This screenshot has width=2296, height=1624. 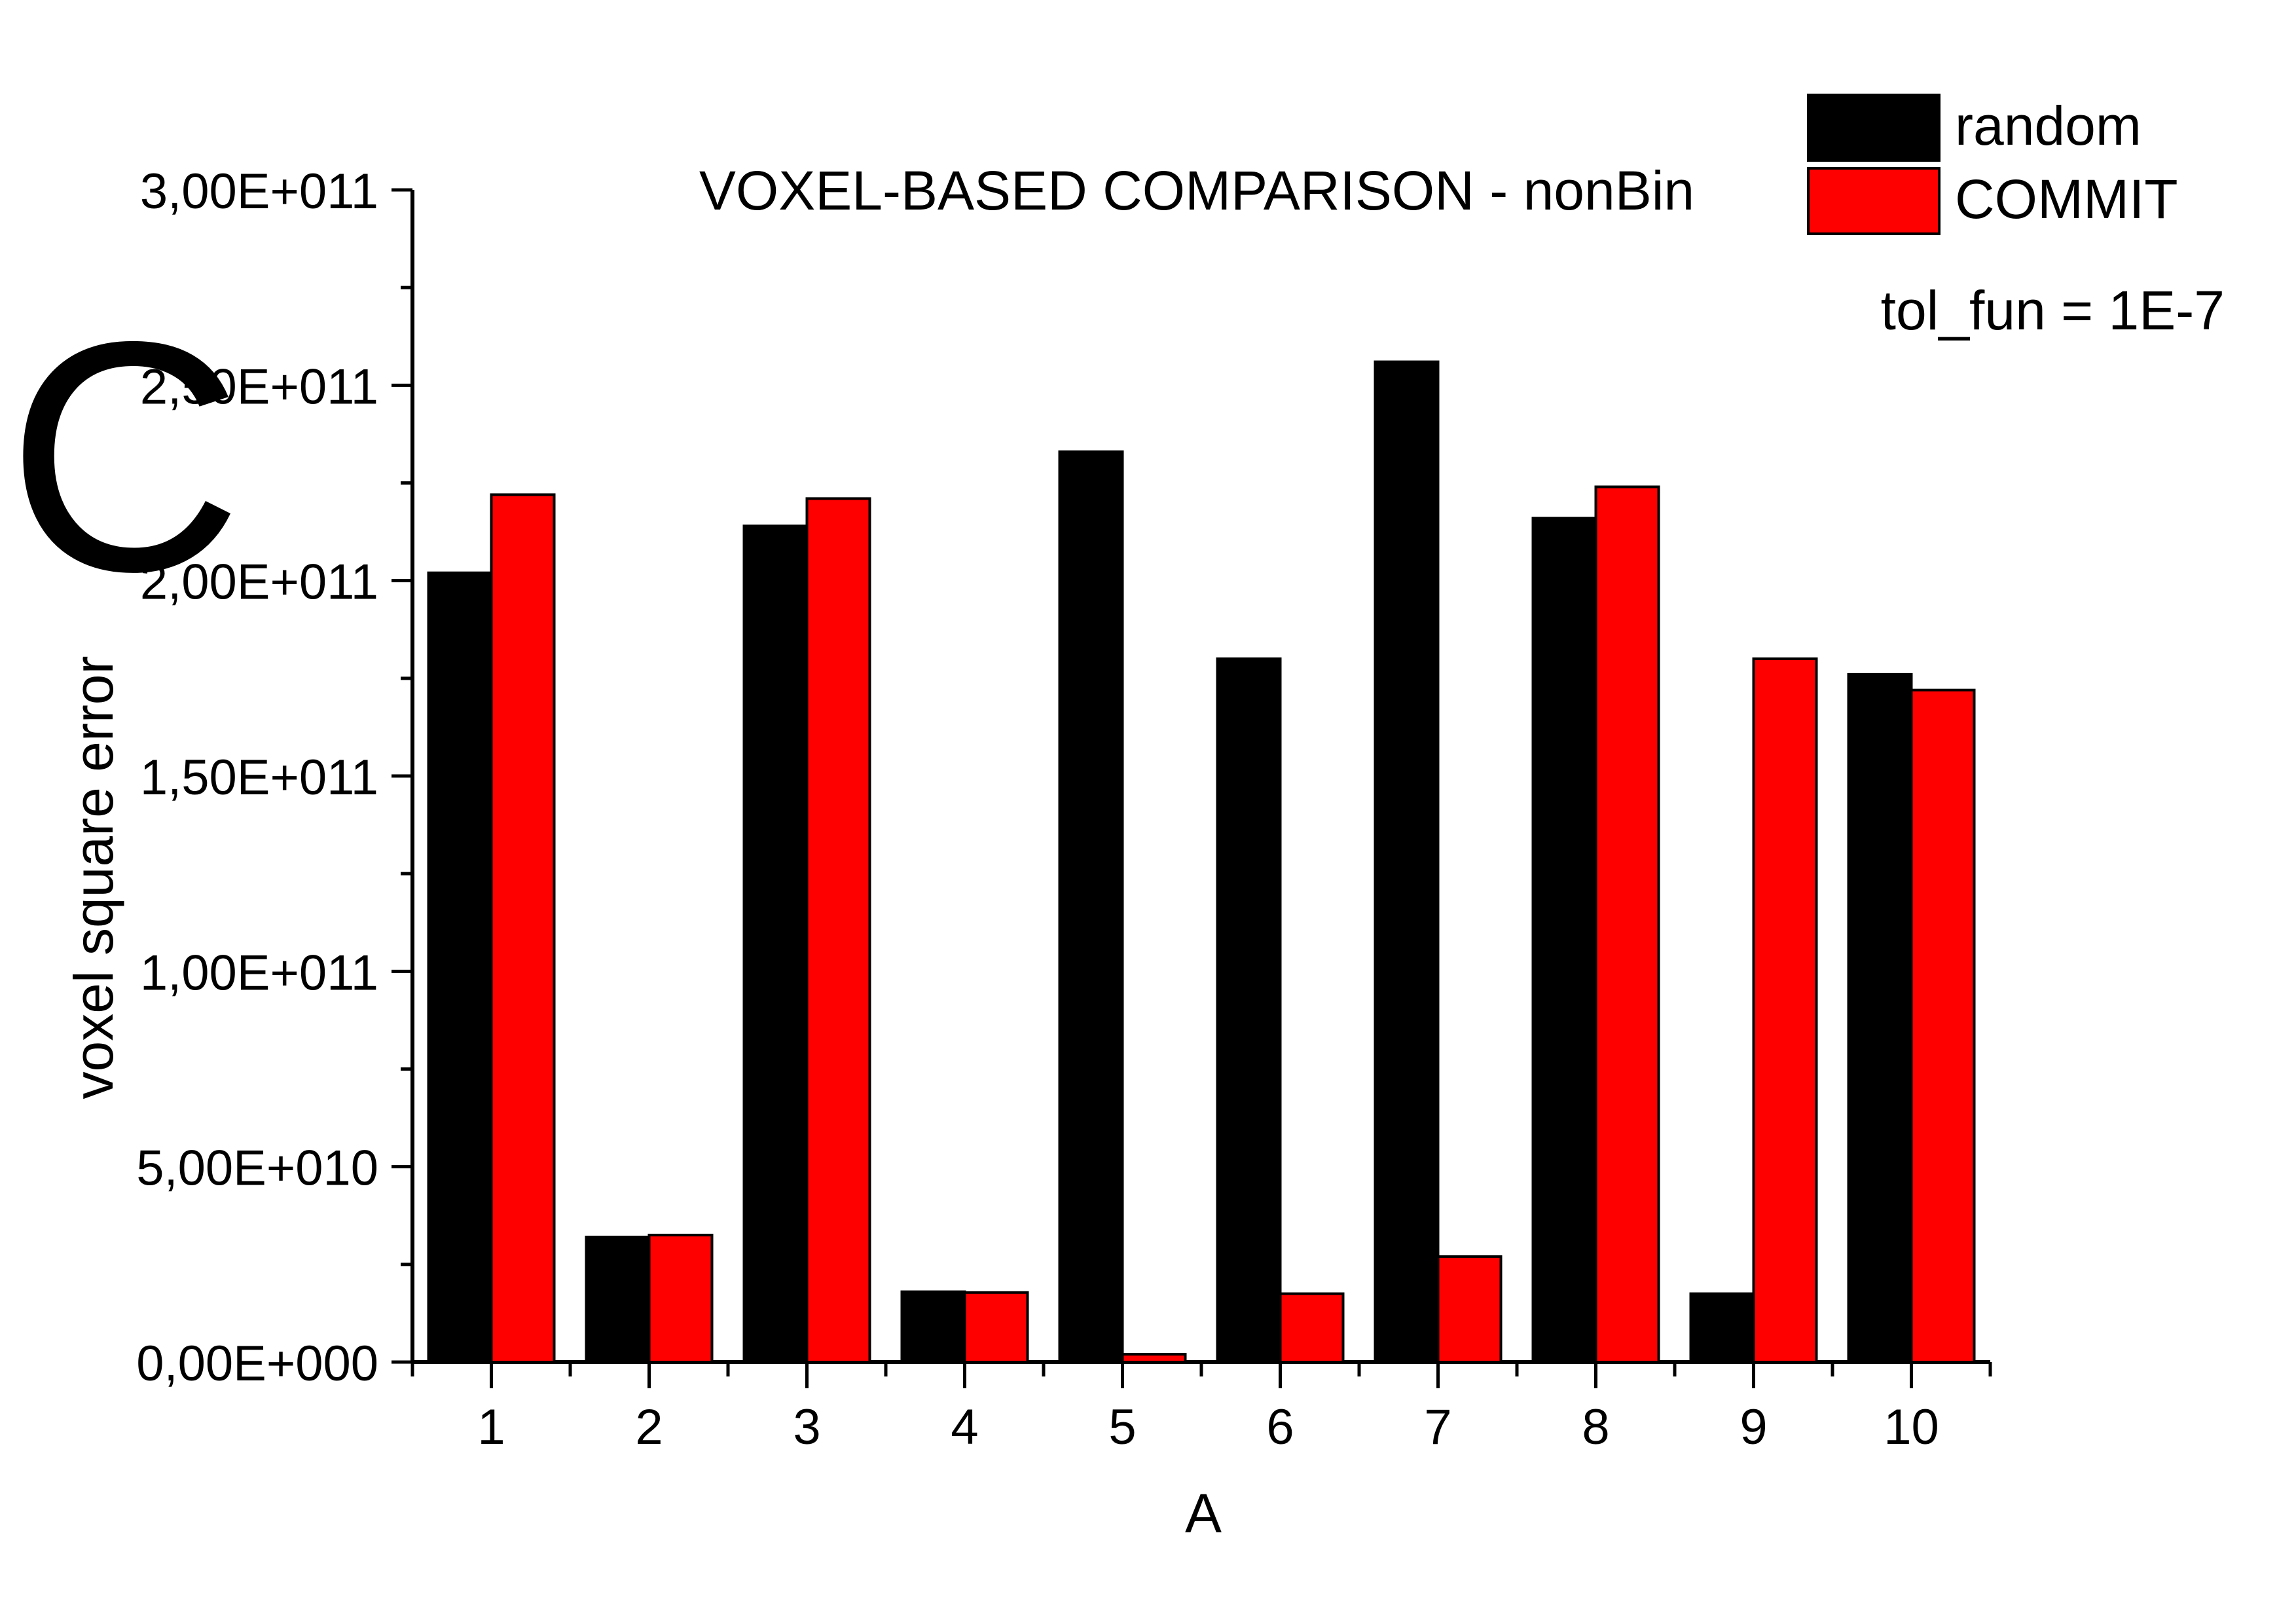 What do you see at coordinates (1595, 1427) in the screenshot?
I see `x-tick-label: 8` at bounding box center [1595, 1427].